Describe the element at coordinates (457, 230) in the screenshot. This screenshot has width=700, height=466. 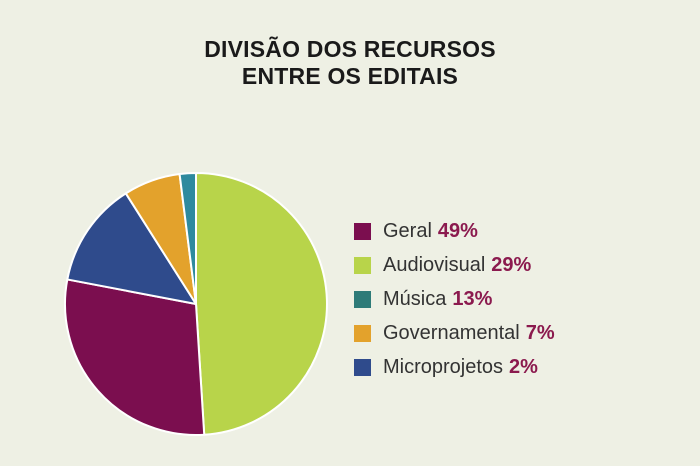
I see `legend-value-geral: 49%` at that location.